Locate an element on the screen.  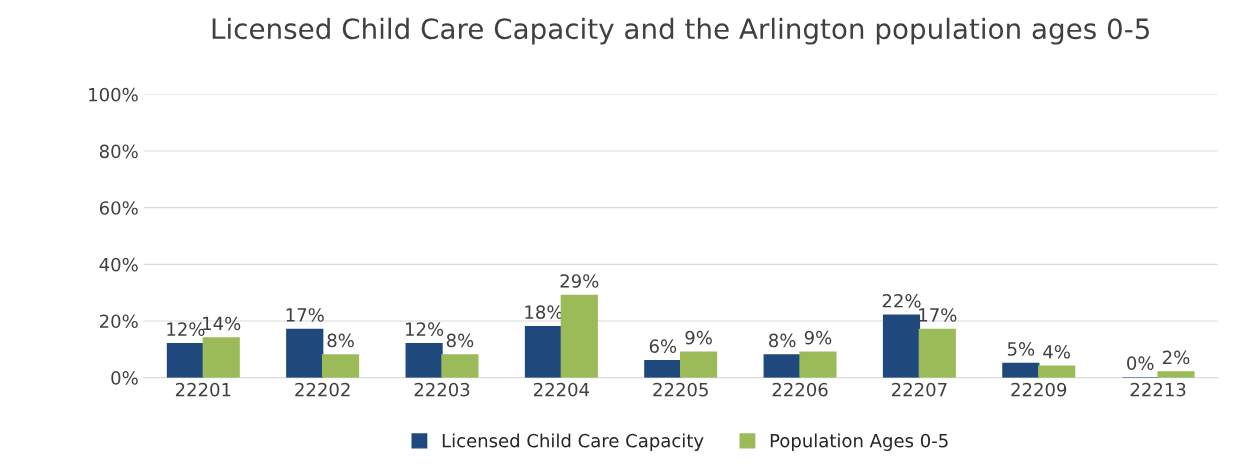
data-label: 6% is located at coordinates (663, 346).